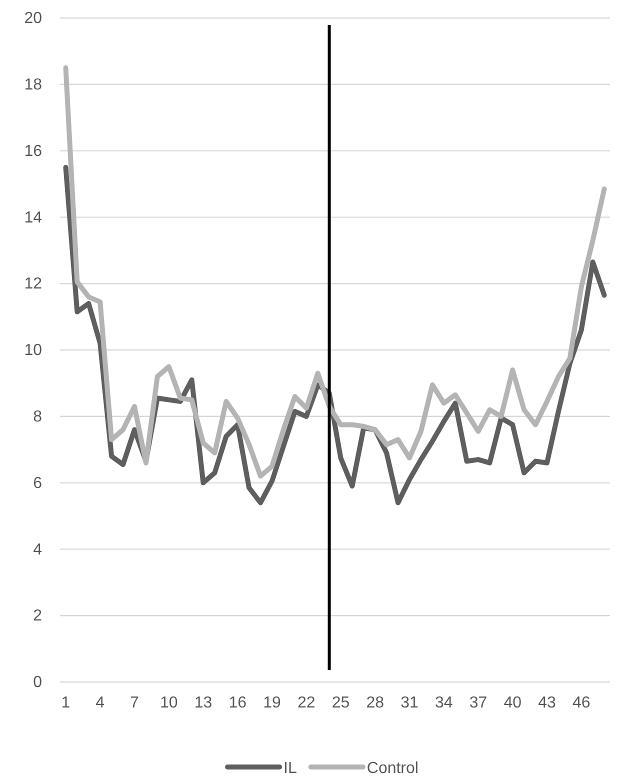 The width and height of the screenshot is (618, 780). What do you see at coordinates (478, 703) in the screenshot?
I see `x-tick-label: 37` at bounding box center [478, 703].